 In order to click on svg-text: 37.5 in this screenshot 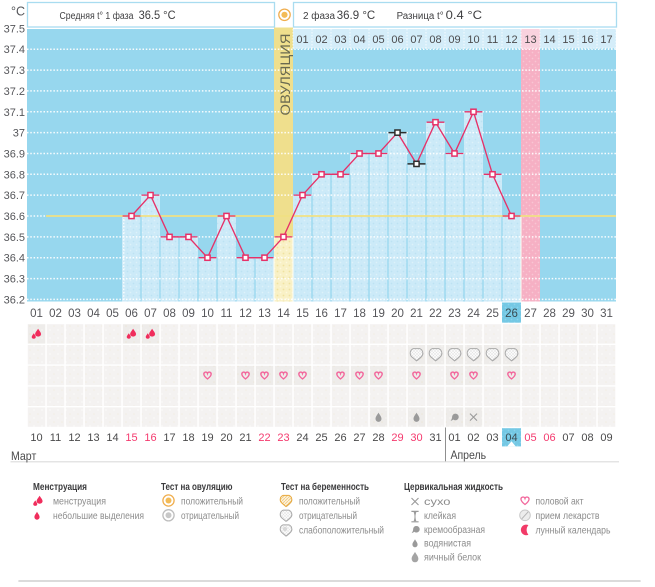, I will do `click(14, 29)`.